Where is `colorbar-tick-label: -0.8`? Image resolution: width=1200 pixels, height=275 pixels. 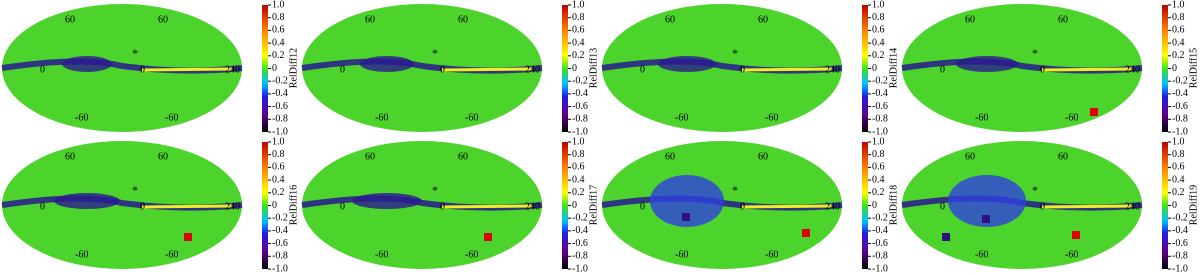
colorbar-tick-label: -0.8 is located at coordinates (880, 256).